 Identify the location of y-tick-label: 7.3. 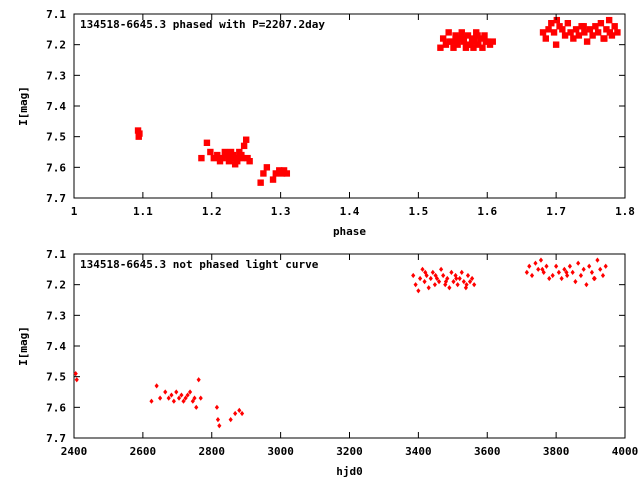
(56, 75).